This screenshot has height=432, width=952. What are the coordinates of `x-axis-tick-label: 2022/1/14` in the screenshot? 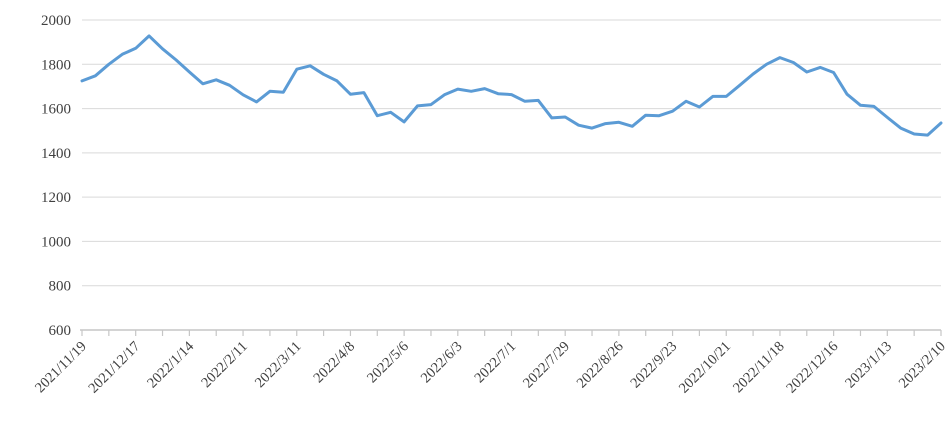 It's located at (170, 364).